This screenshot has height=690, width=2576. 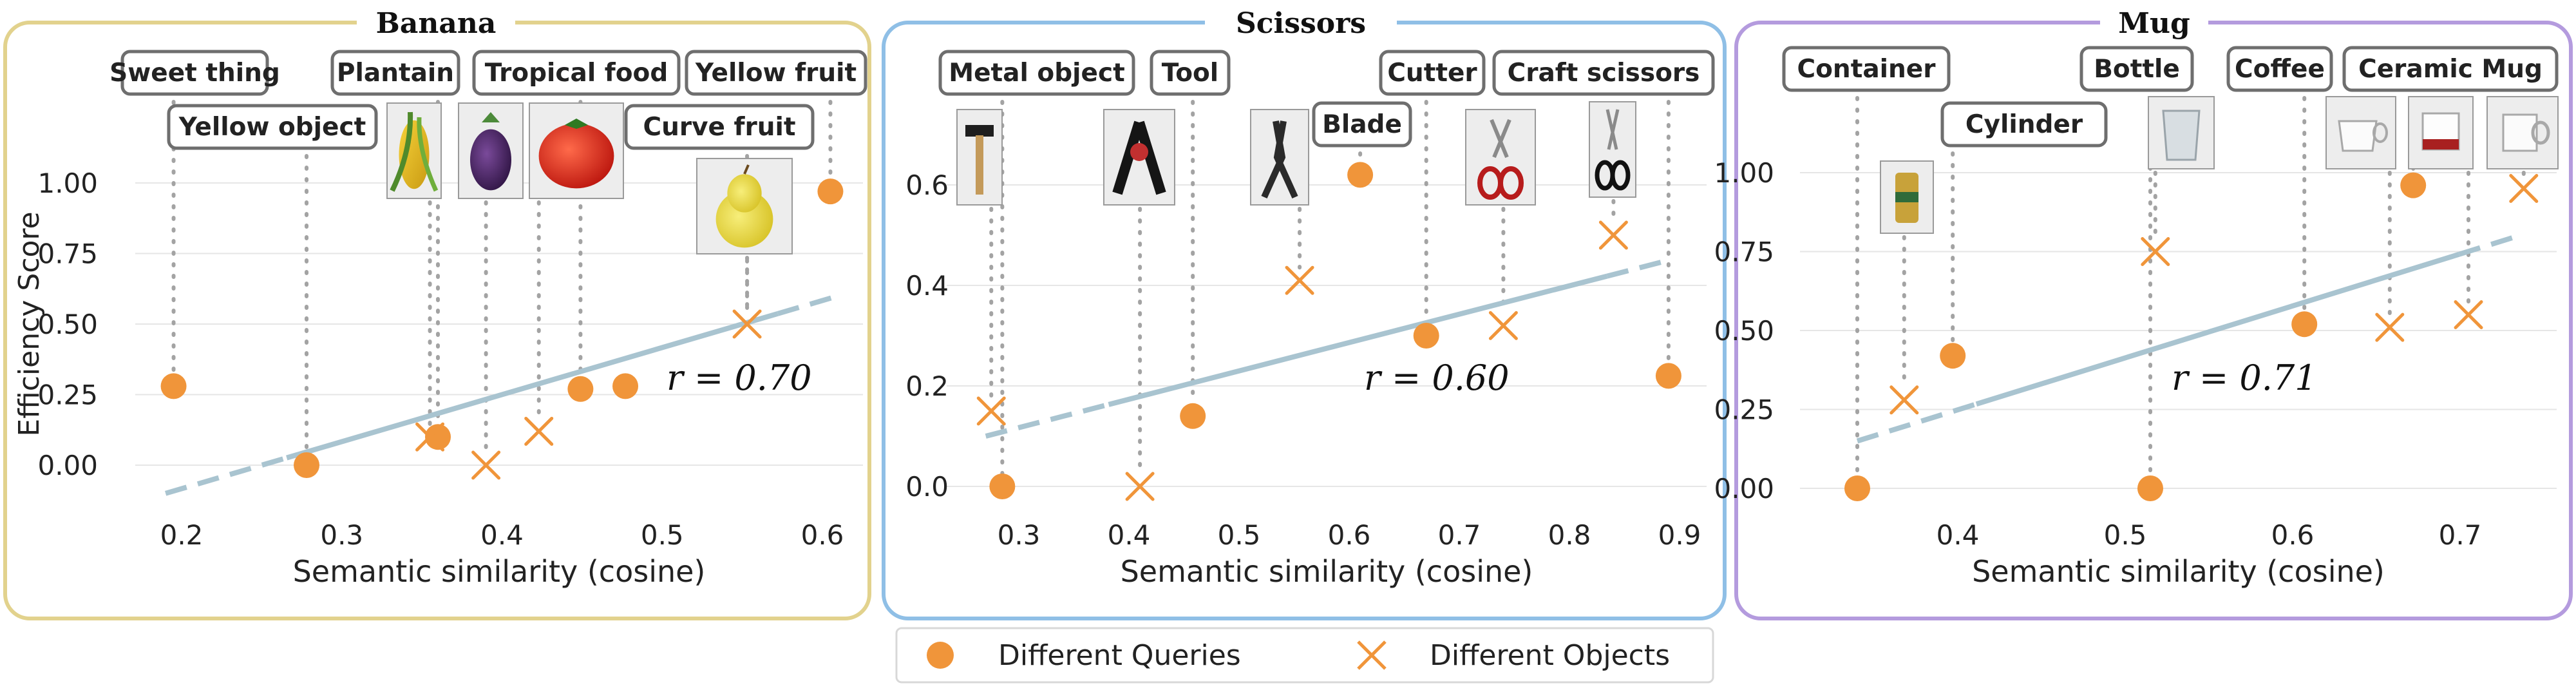 I want to click on red-scissors-photo, so click(x=1500, y=157).